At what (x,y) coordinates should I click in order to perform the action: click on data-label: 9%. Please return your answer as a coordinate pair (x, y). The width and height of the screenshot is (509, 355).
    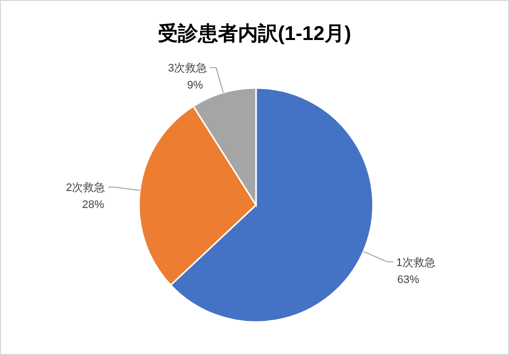
    Looking at the image, I should click on (195, 86).